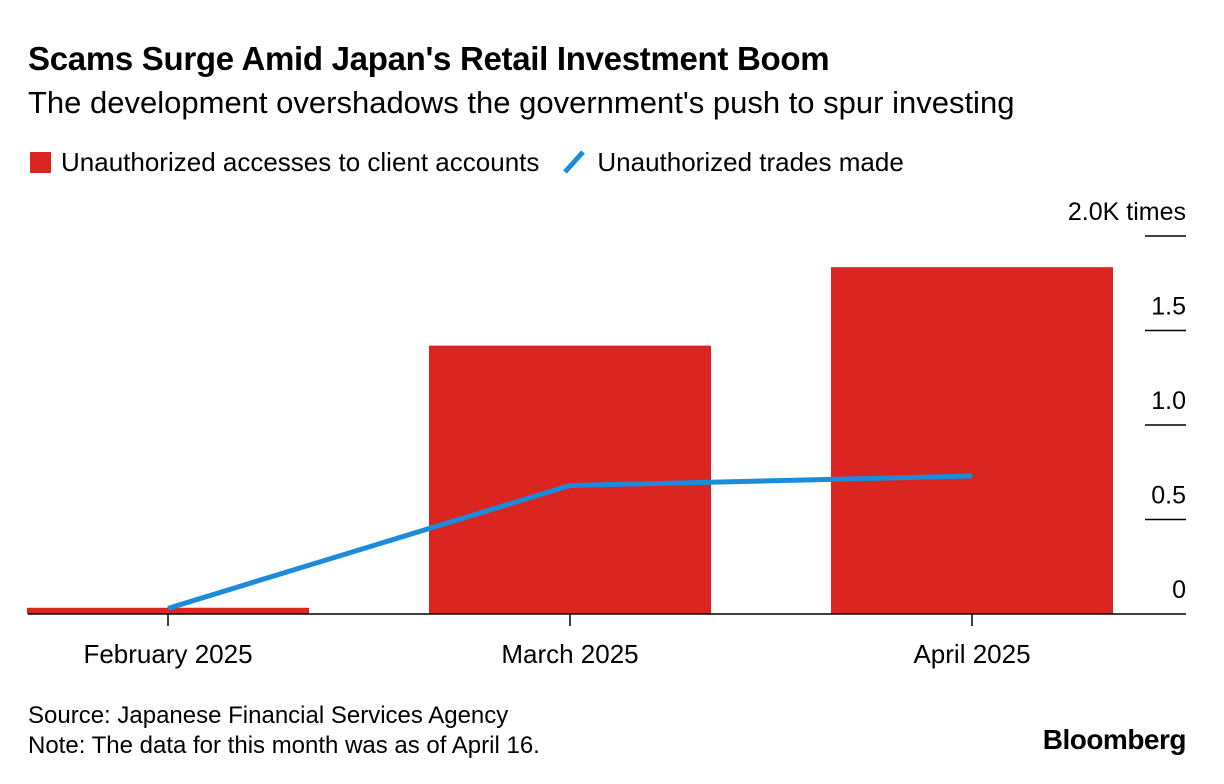 The height and width of the screenshot is (784, 1224). What do you see at coordinates (569, 654) in the screenshot?
I see `x-tick-label: March 2025` at bounding box center [569, 654].